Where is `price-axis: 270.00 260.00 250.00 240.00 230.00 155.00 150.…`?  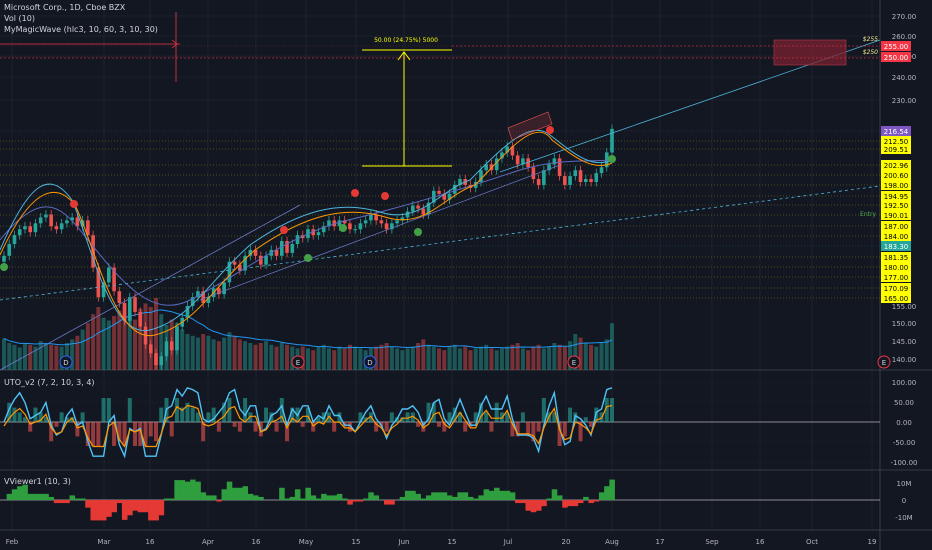 price-axis: 270.00 260.00 250.00 240.00 230.00 155.00 150.… is located at coordinates (899, 267).